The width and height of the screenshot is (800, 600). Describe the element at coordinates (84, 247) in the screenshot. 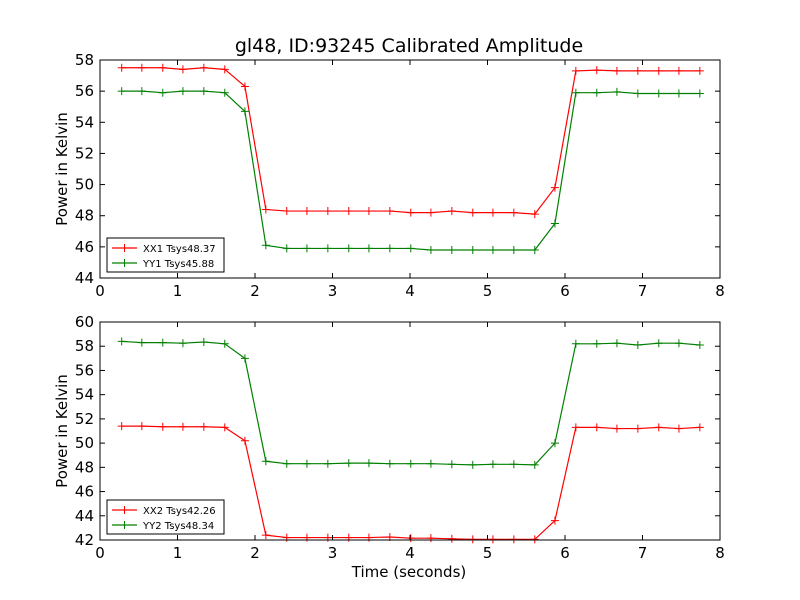

I see `y-tick-label: 46` at that location.